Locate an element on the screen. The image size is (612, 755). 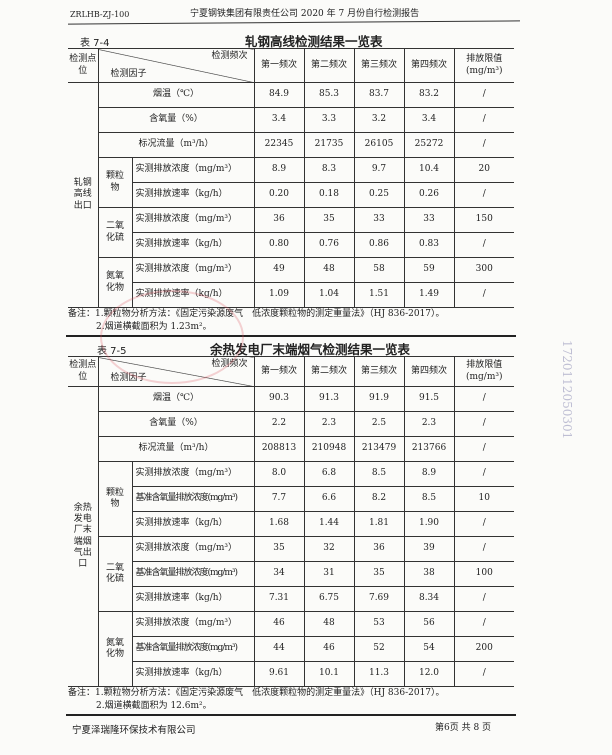
header-limit: 排放限值(mg/m³) is located at coordinates (483, 65).